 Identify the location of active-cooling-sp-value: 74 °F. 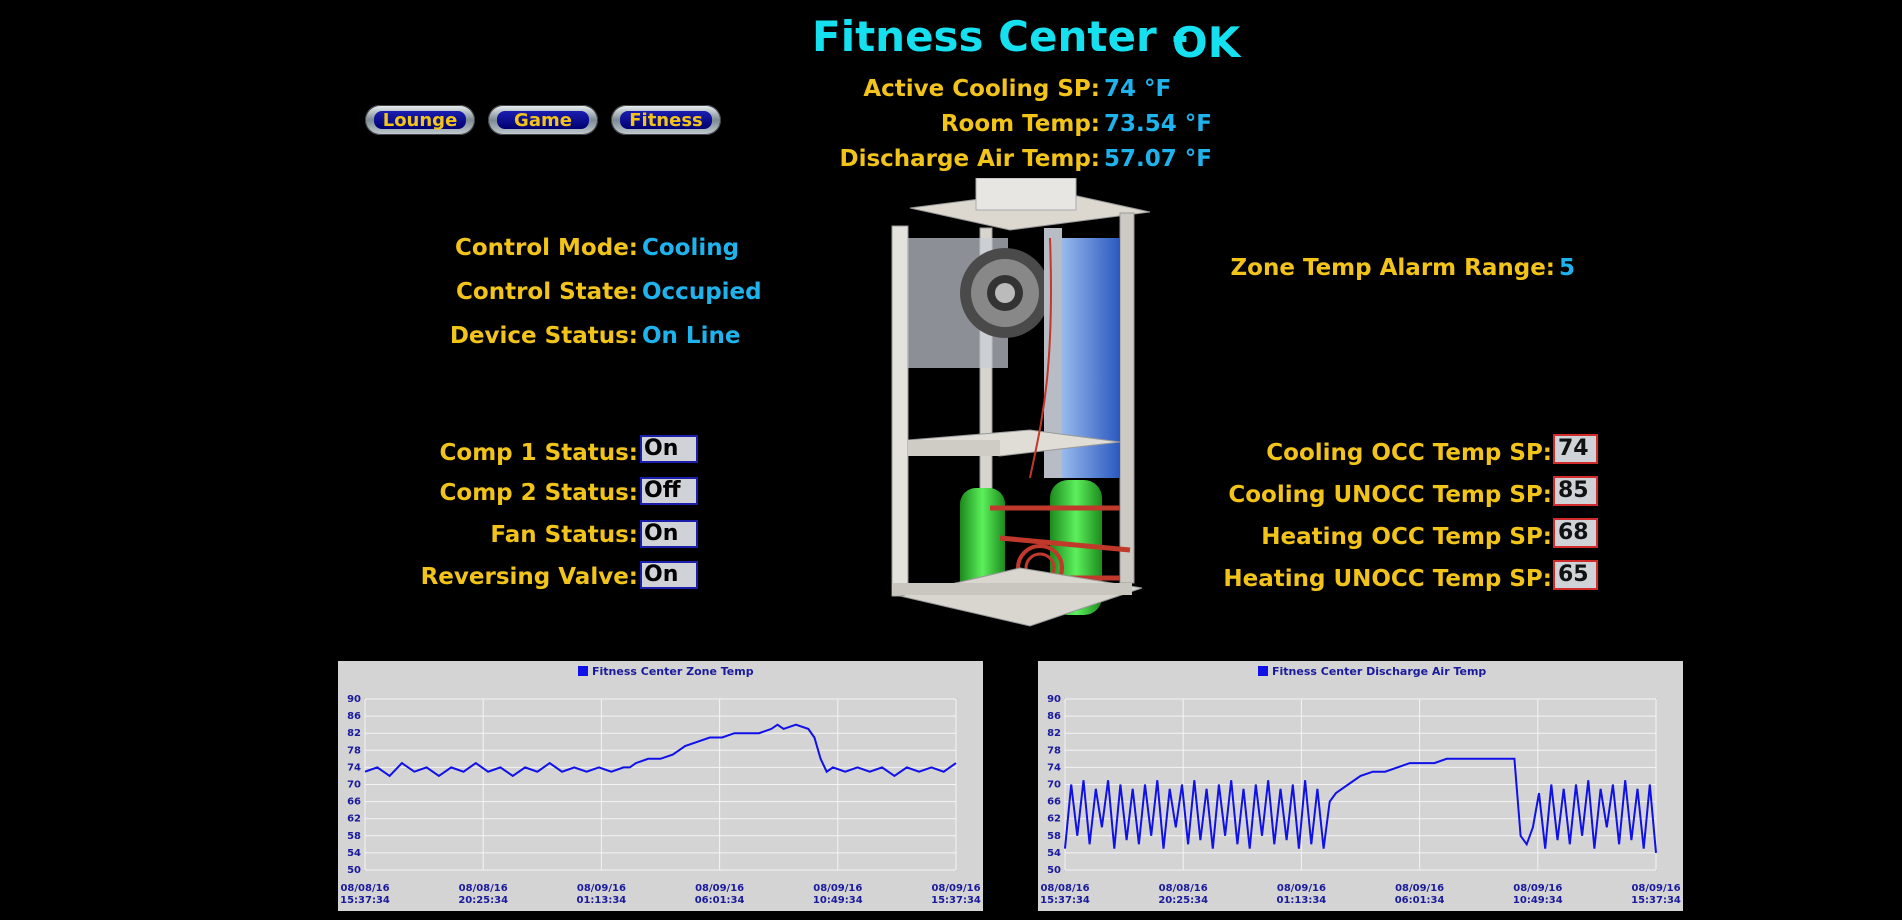
(1138, 89).